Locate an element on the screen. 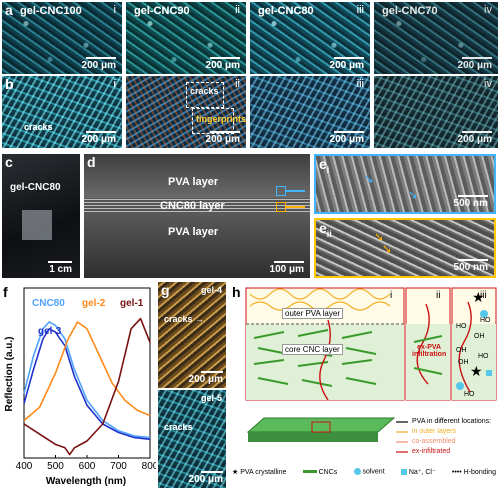 This screenshot has width=500, height=490. box-i-number: i is located at coordinates (391, 295).